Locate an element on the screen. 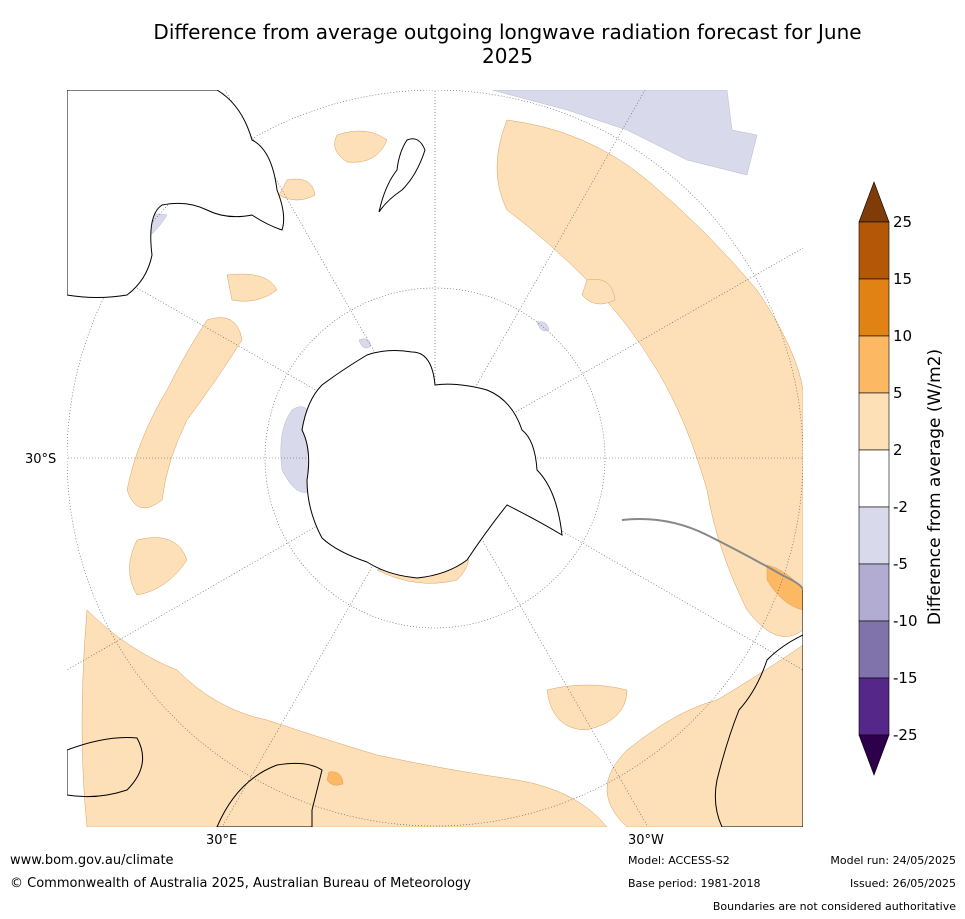  base-period: Base period: 1981-2018 is located at coordinates (694, 883).